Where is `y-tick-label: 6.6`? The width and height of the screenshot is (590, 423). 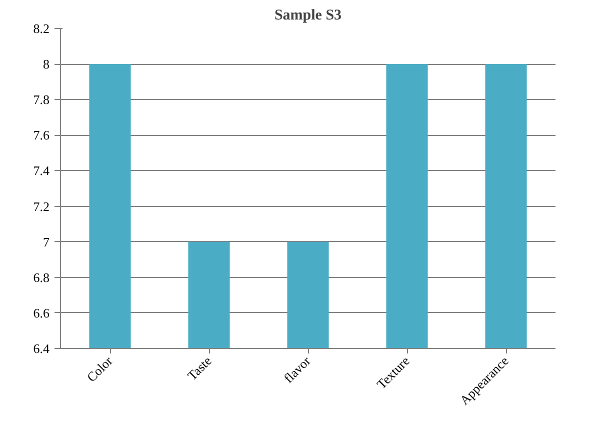 y-tick-label: 6.6 is located at coordinates (41, 312).